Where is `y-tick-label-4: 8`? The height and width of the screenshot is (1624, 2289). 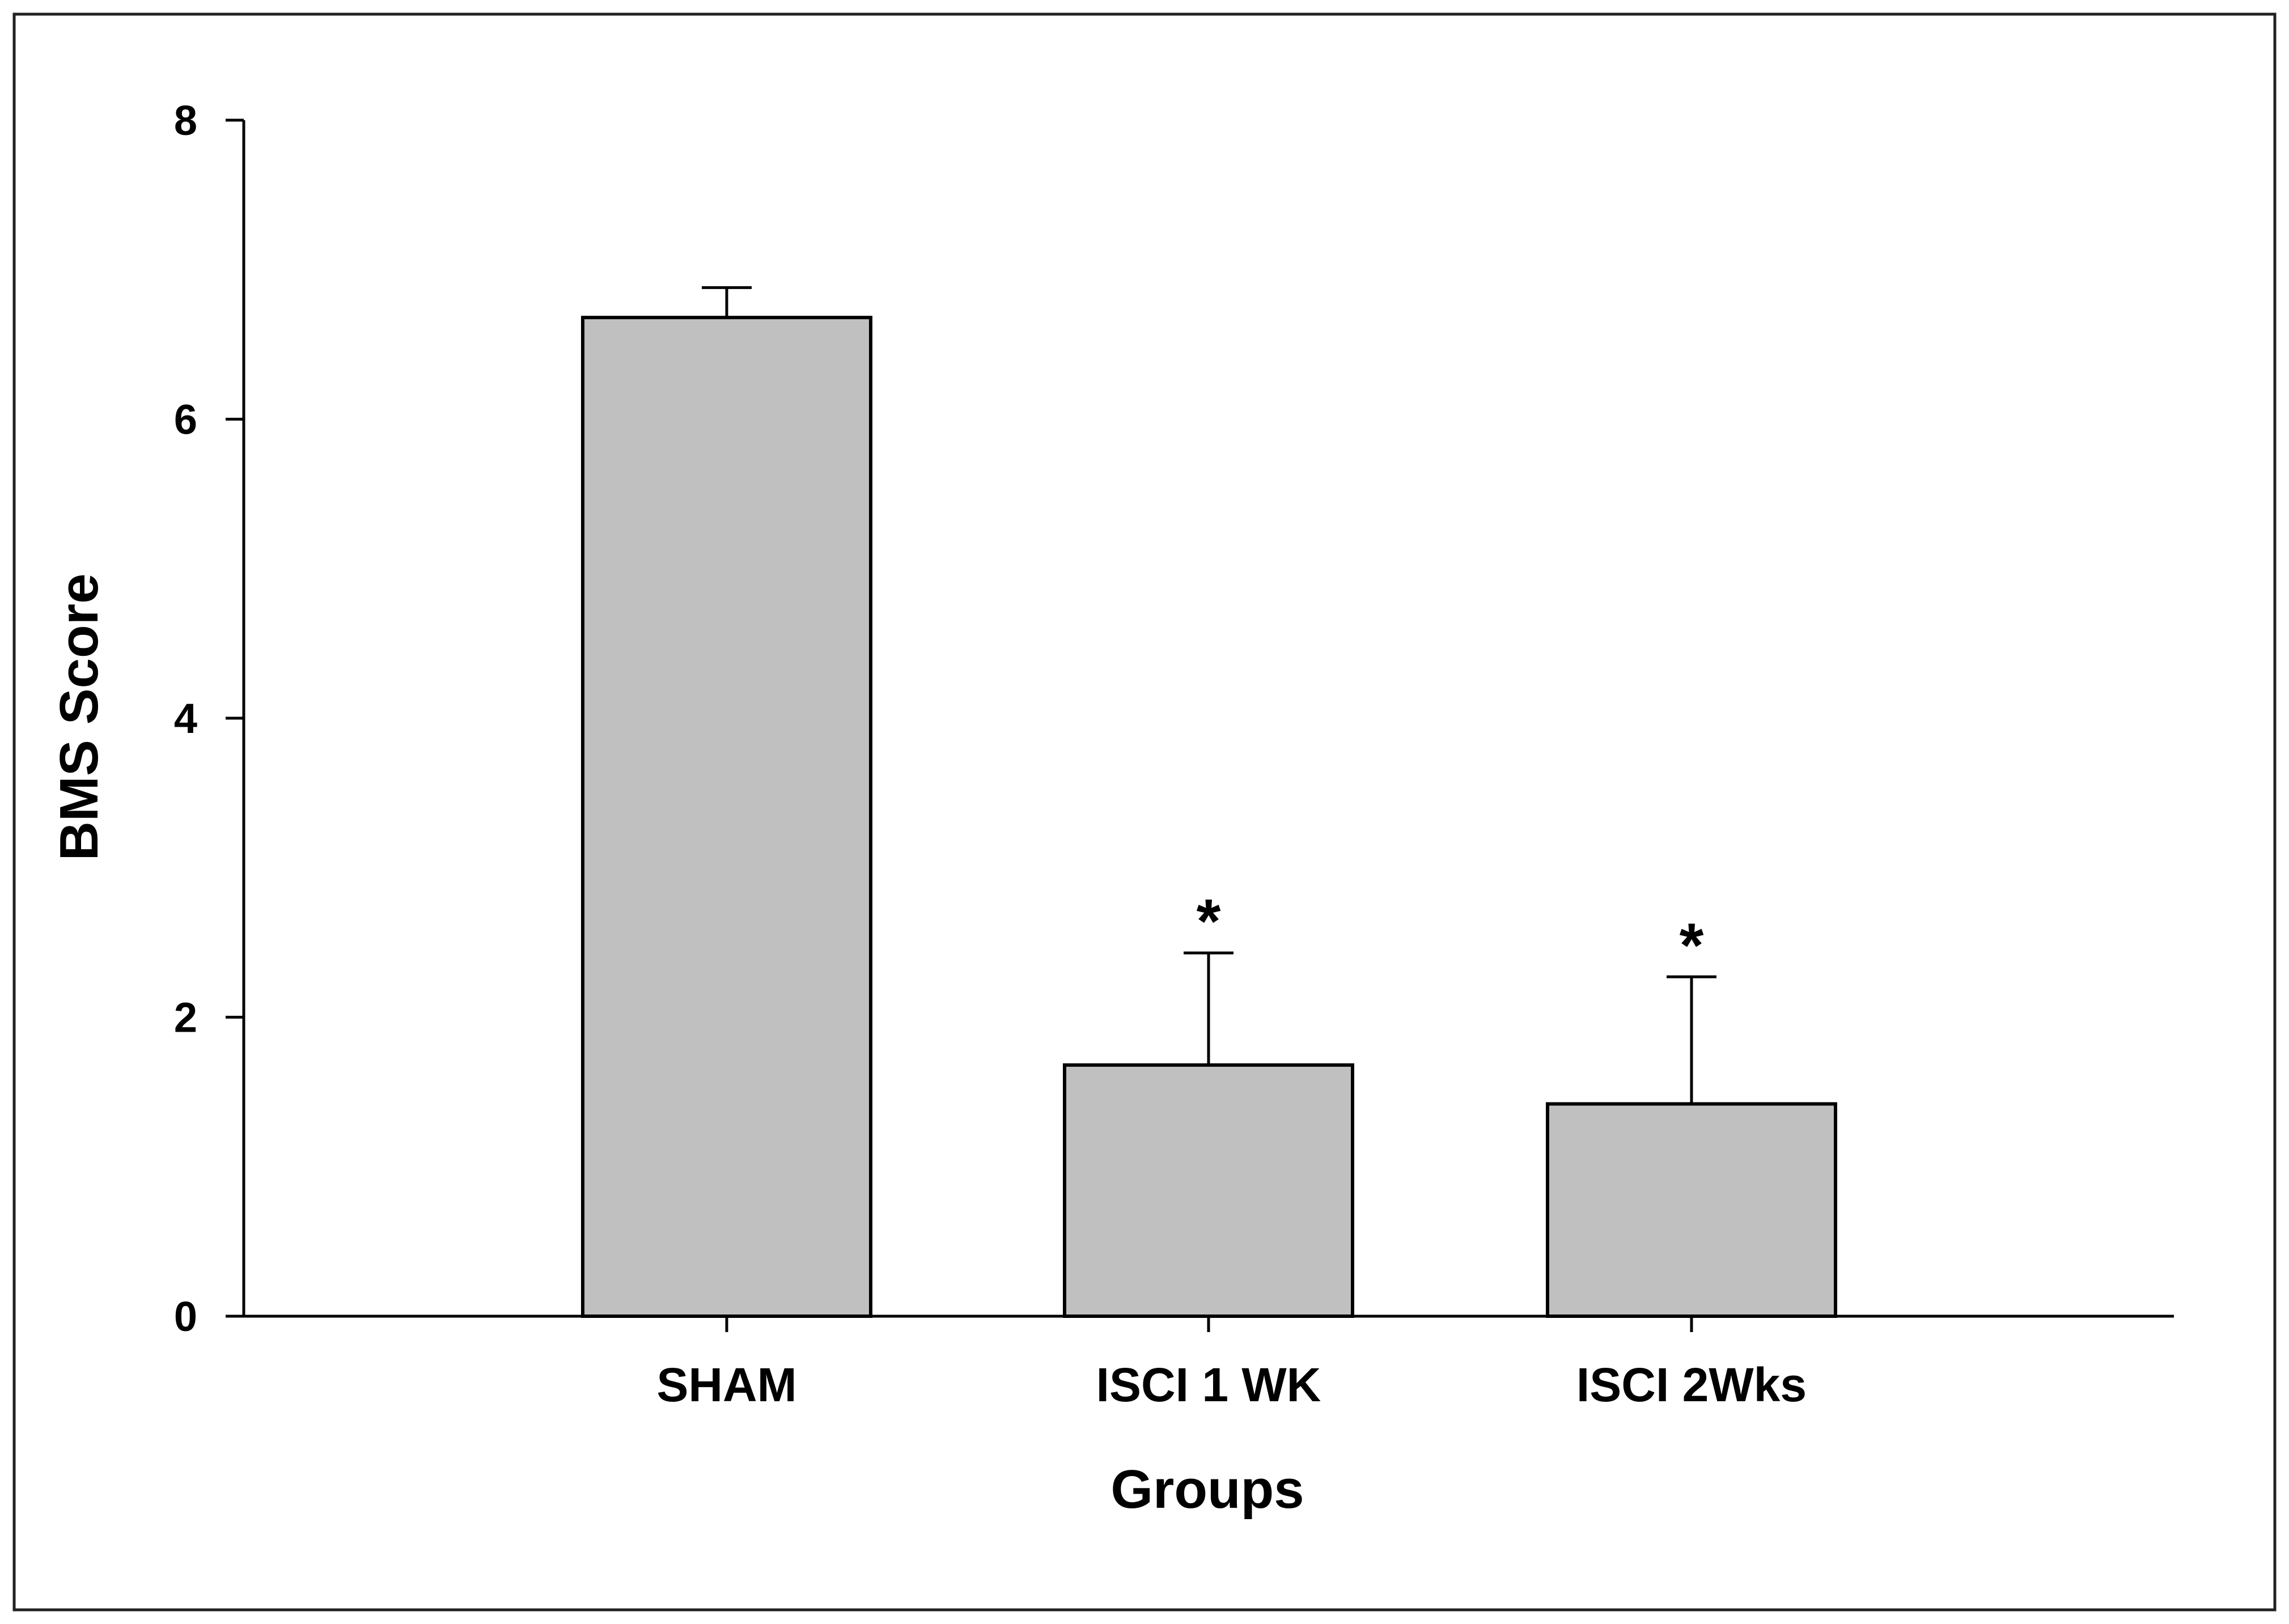
y-tick-label-4: 8 is located at coordinates (185, 120).